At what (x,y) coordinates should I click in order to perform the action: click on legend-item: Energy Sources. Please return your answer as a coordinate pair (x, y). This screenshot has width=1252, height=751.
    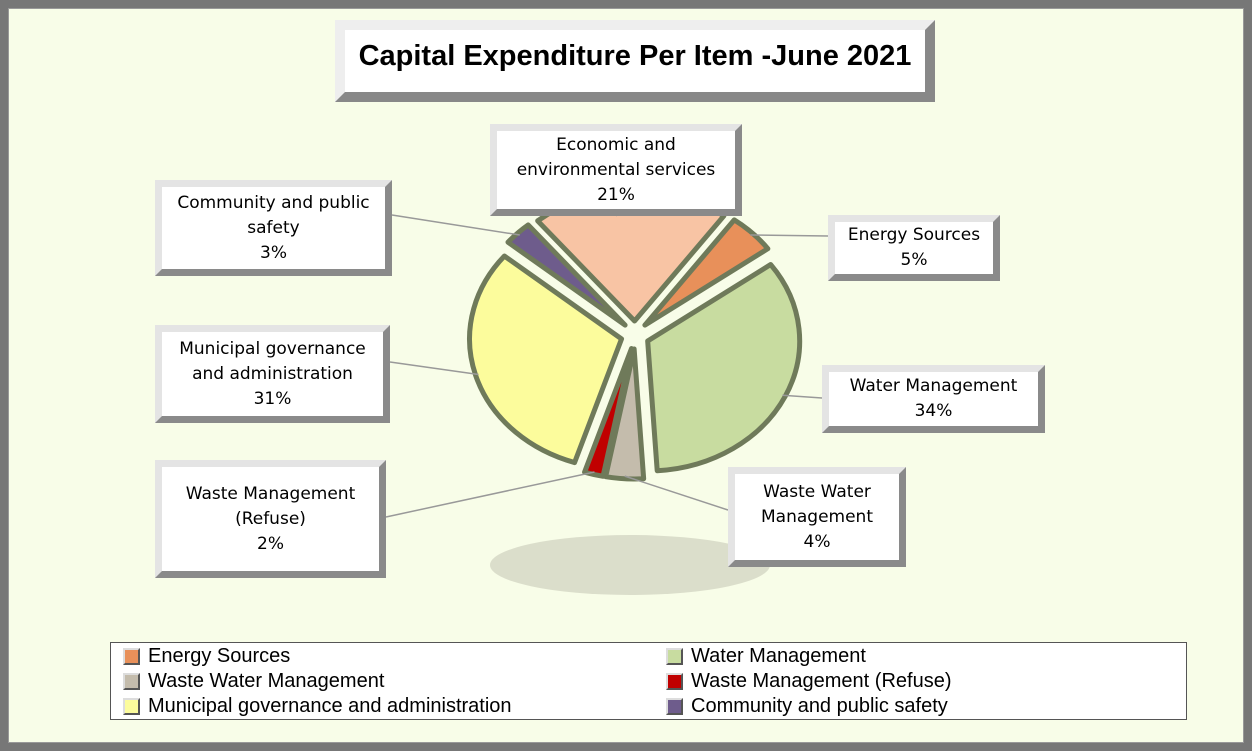
    Looking at the image, I should click on (206, 656).